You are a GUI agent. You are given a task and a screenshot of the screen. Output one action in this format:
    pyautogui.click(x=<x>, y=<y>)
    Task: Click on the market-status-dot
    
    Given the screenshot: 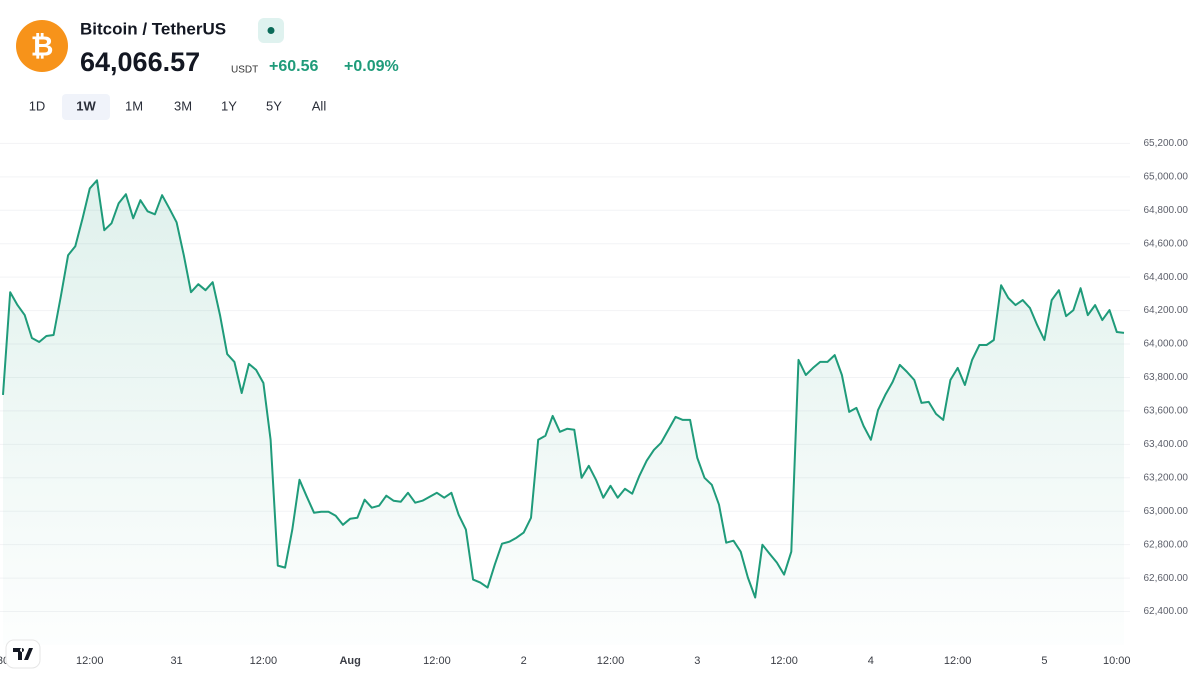 What is the action you would take?
    pyautogui.click(x=271, y=30)
    